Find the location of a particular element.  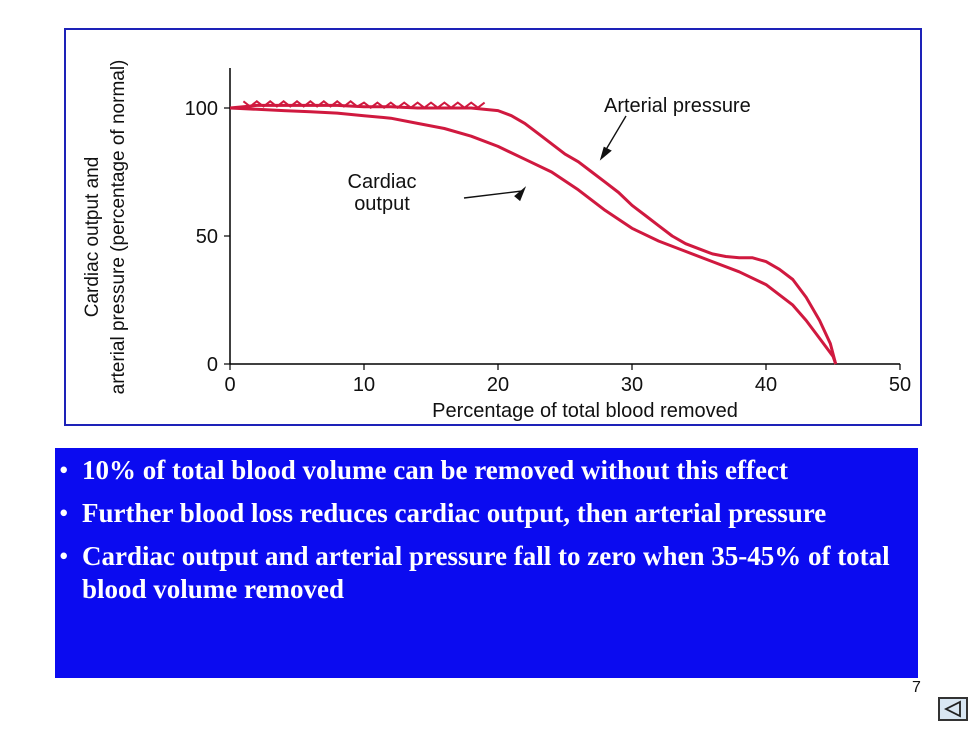

x-tick-label: 10 is located at coordinates (364, 385).